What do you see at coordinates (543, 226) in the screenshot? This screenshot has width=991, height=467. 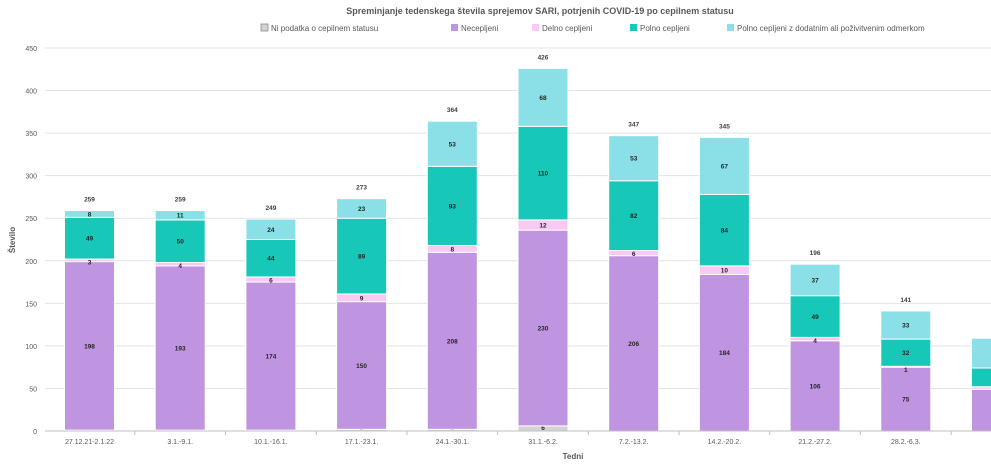 I see `data-label: 12` at bounding box center [543, 226].